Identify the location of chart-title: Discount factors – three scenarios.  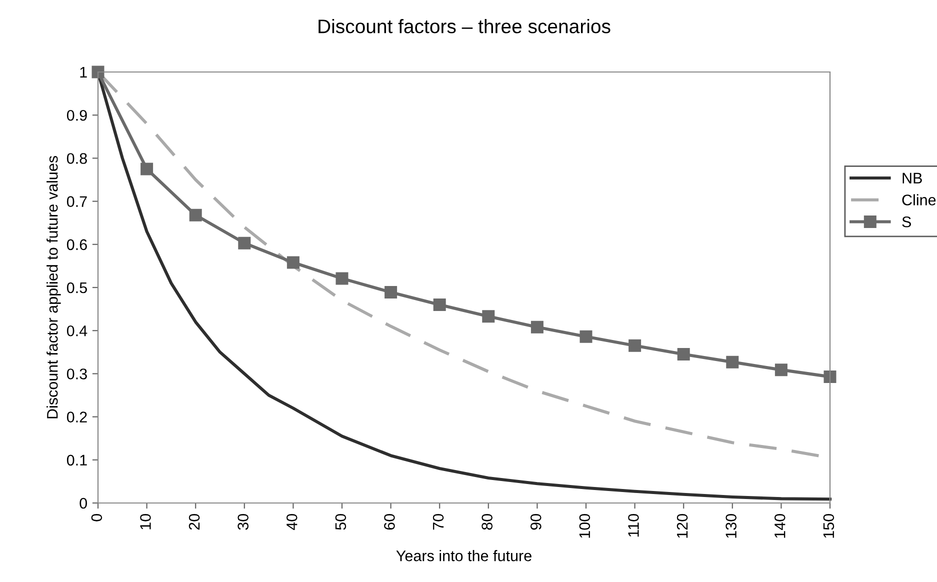
(464, 26).